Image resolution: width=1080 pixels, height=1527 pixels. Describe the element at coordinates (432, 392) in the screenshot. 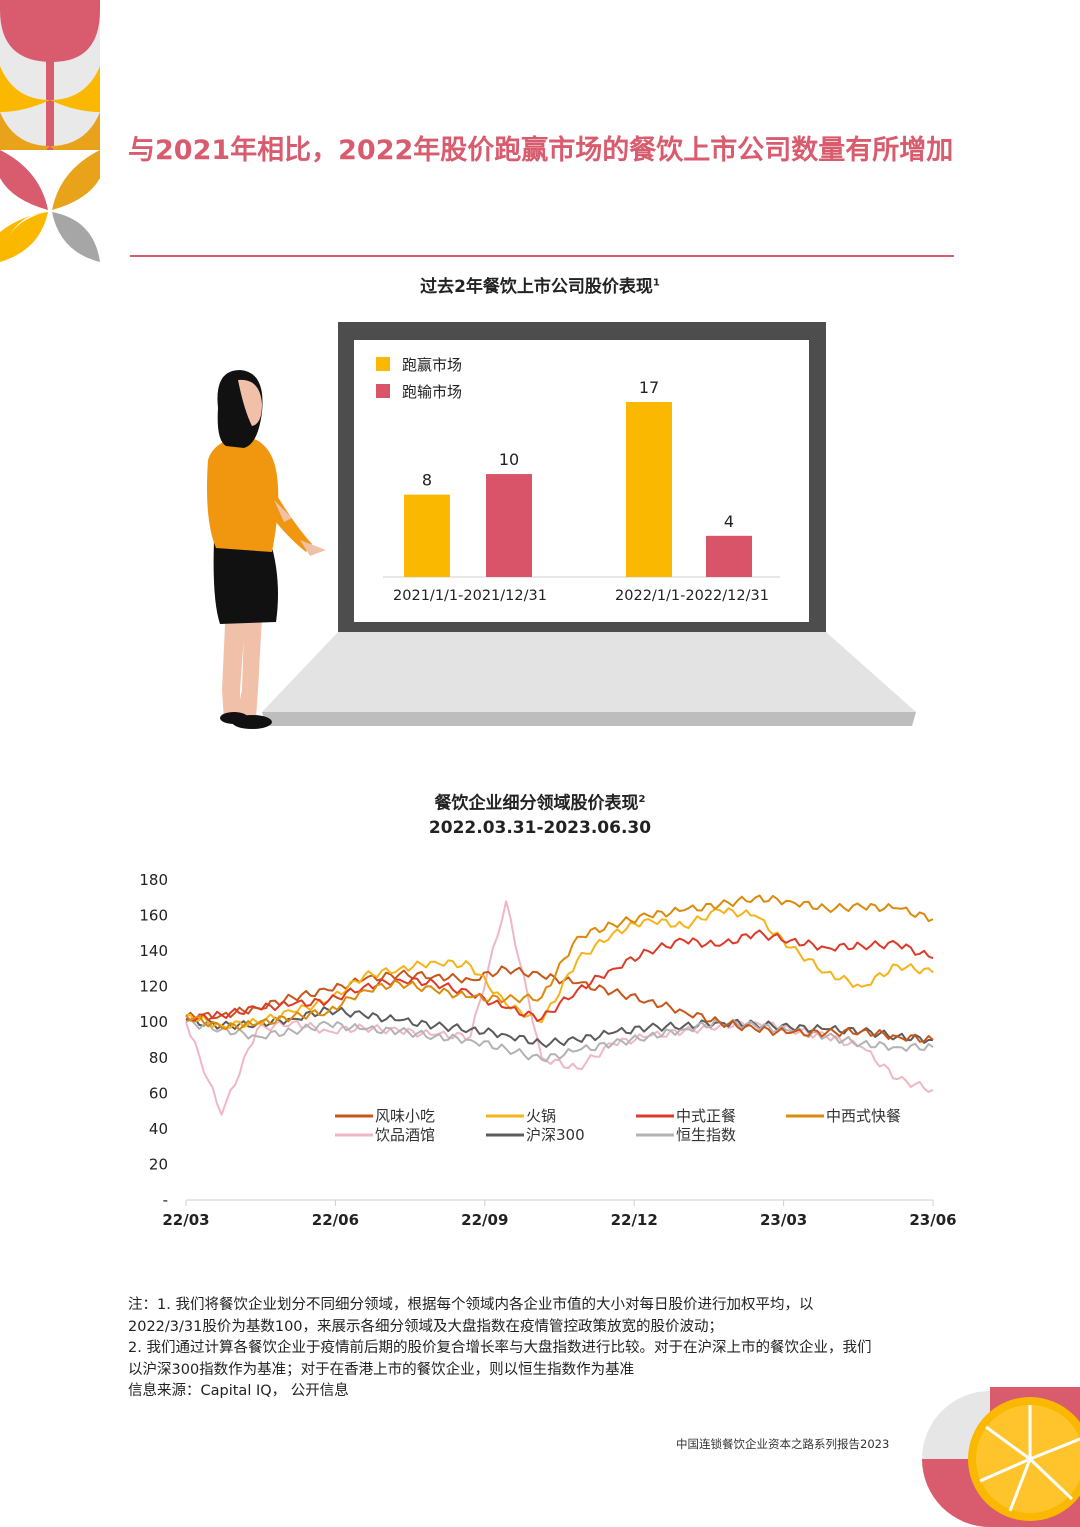

I see `legend-label-underperform: 跑输市场` at that location.